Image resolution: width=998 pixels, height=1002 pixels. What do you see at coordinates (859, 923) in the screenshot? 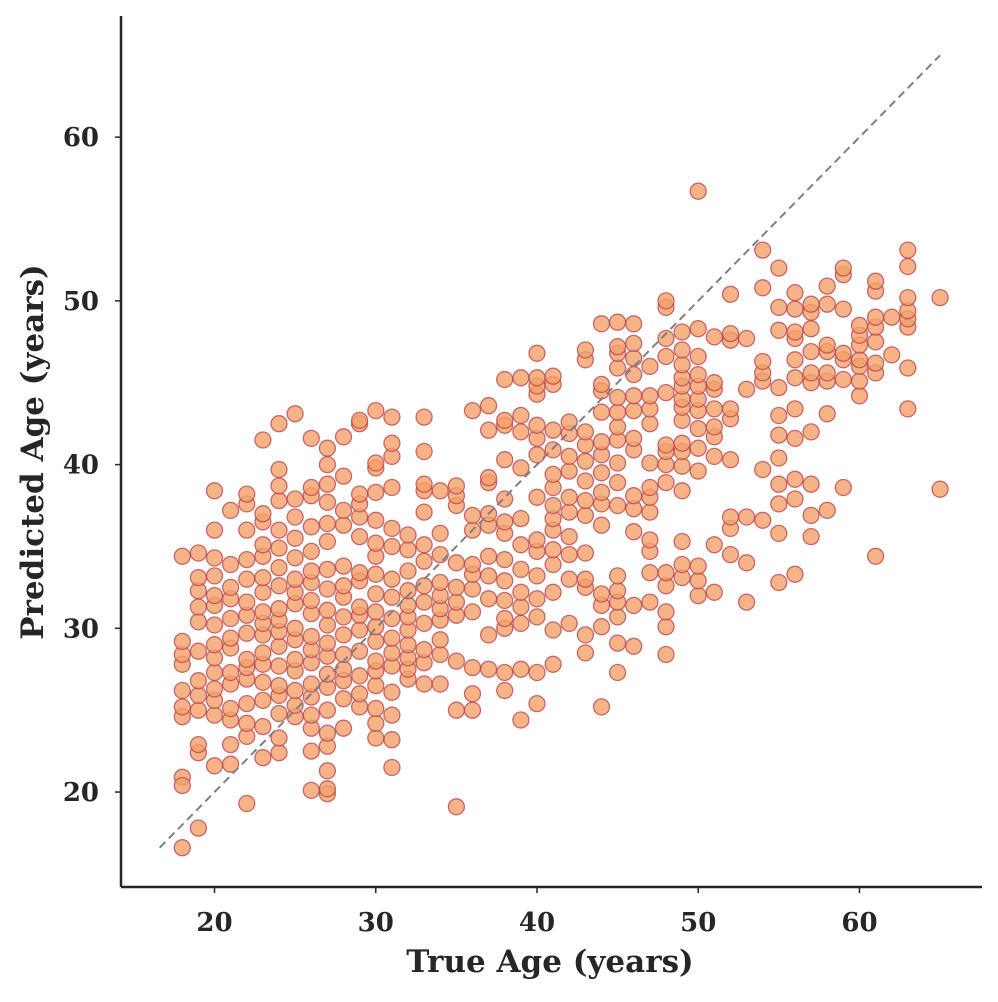
I see `x-tick-label: 60` at bounding box center [859, 923].